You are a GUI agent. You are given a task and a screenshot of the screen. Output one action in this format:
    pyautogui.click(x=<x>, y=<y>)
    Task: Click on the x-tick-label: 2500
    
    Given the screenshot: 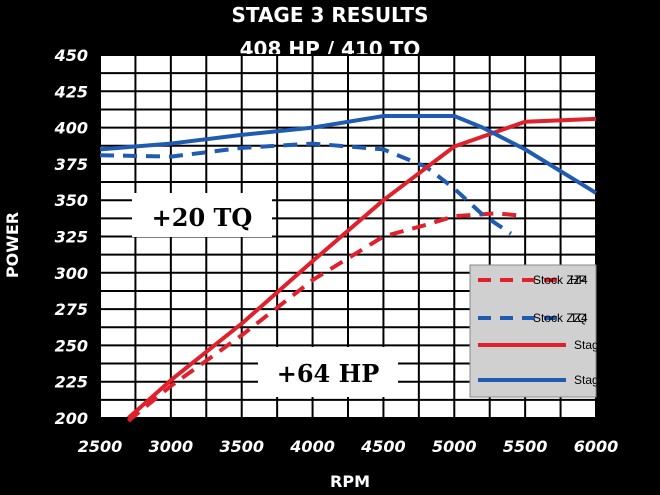 What is the action you would take?
    pyautogui.click(x=100, y=446)
    